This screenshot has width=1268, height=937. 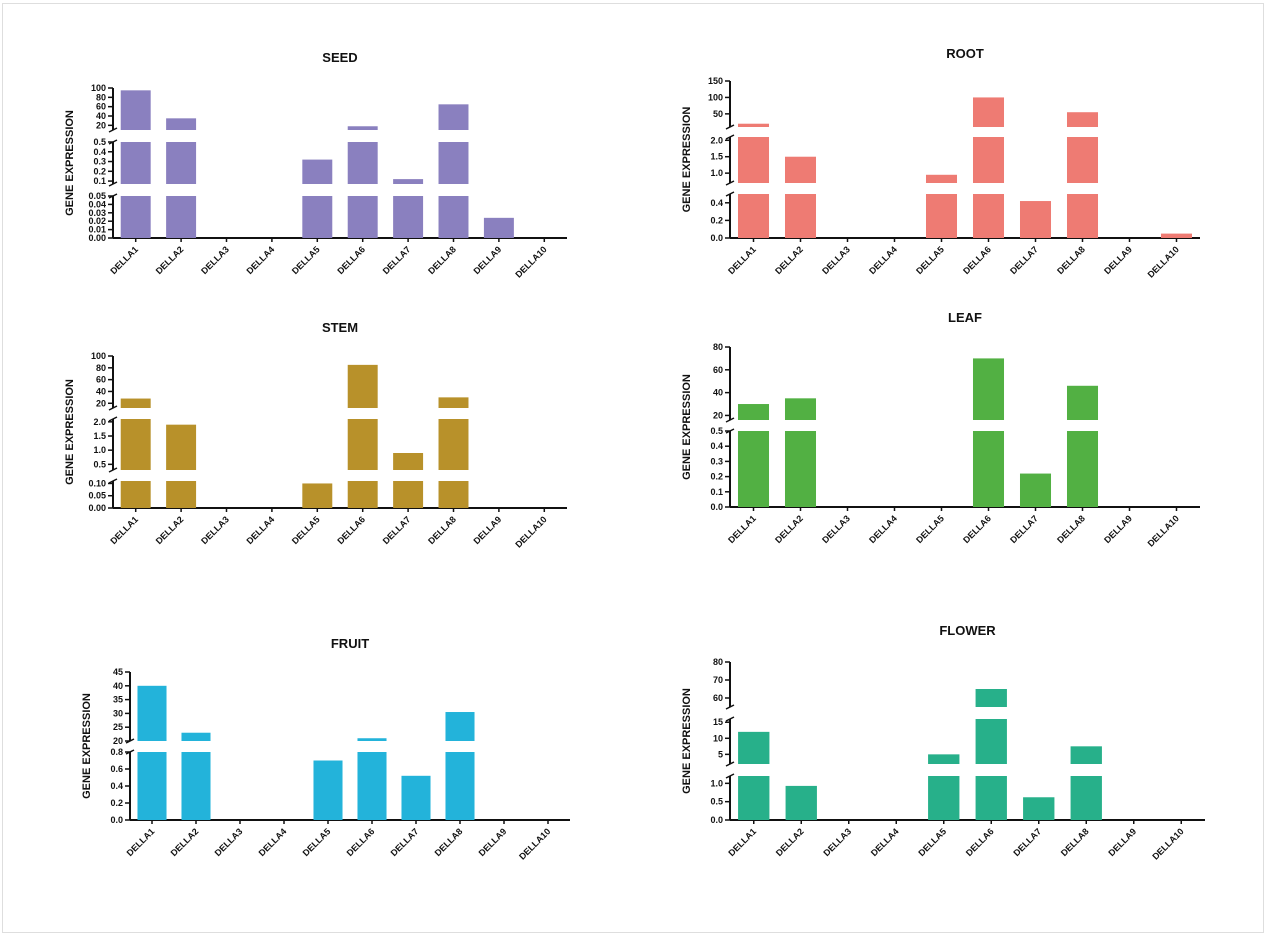 I want to click on y-tick-label: 0.8, so click(x=116, y=752).